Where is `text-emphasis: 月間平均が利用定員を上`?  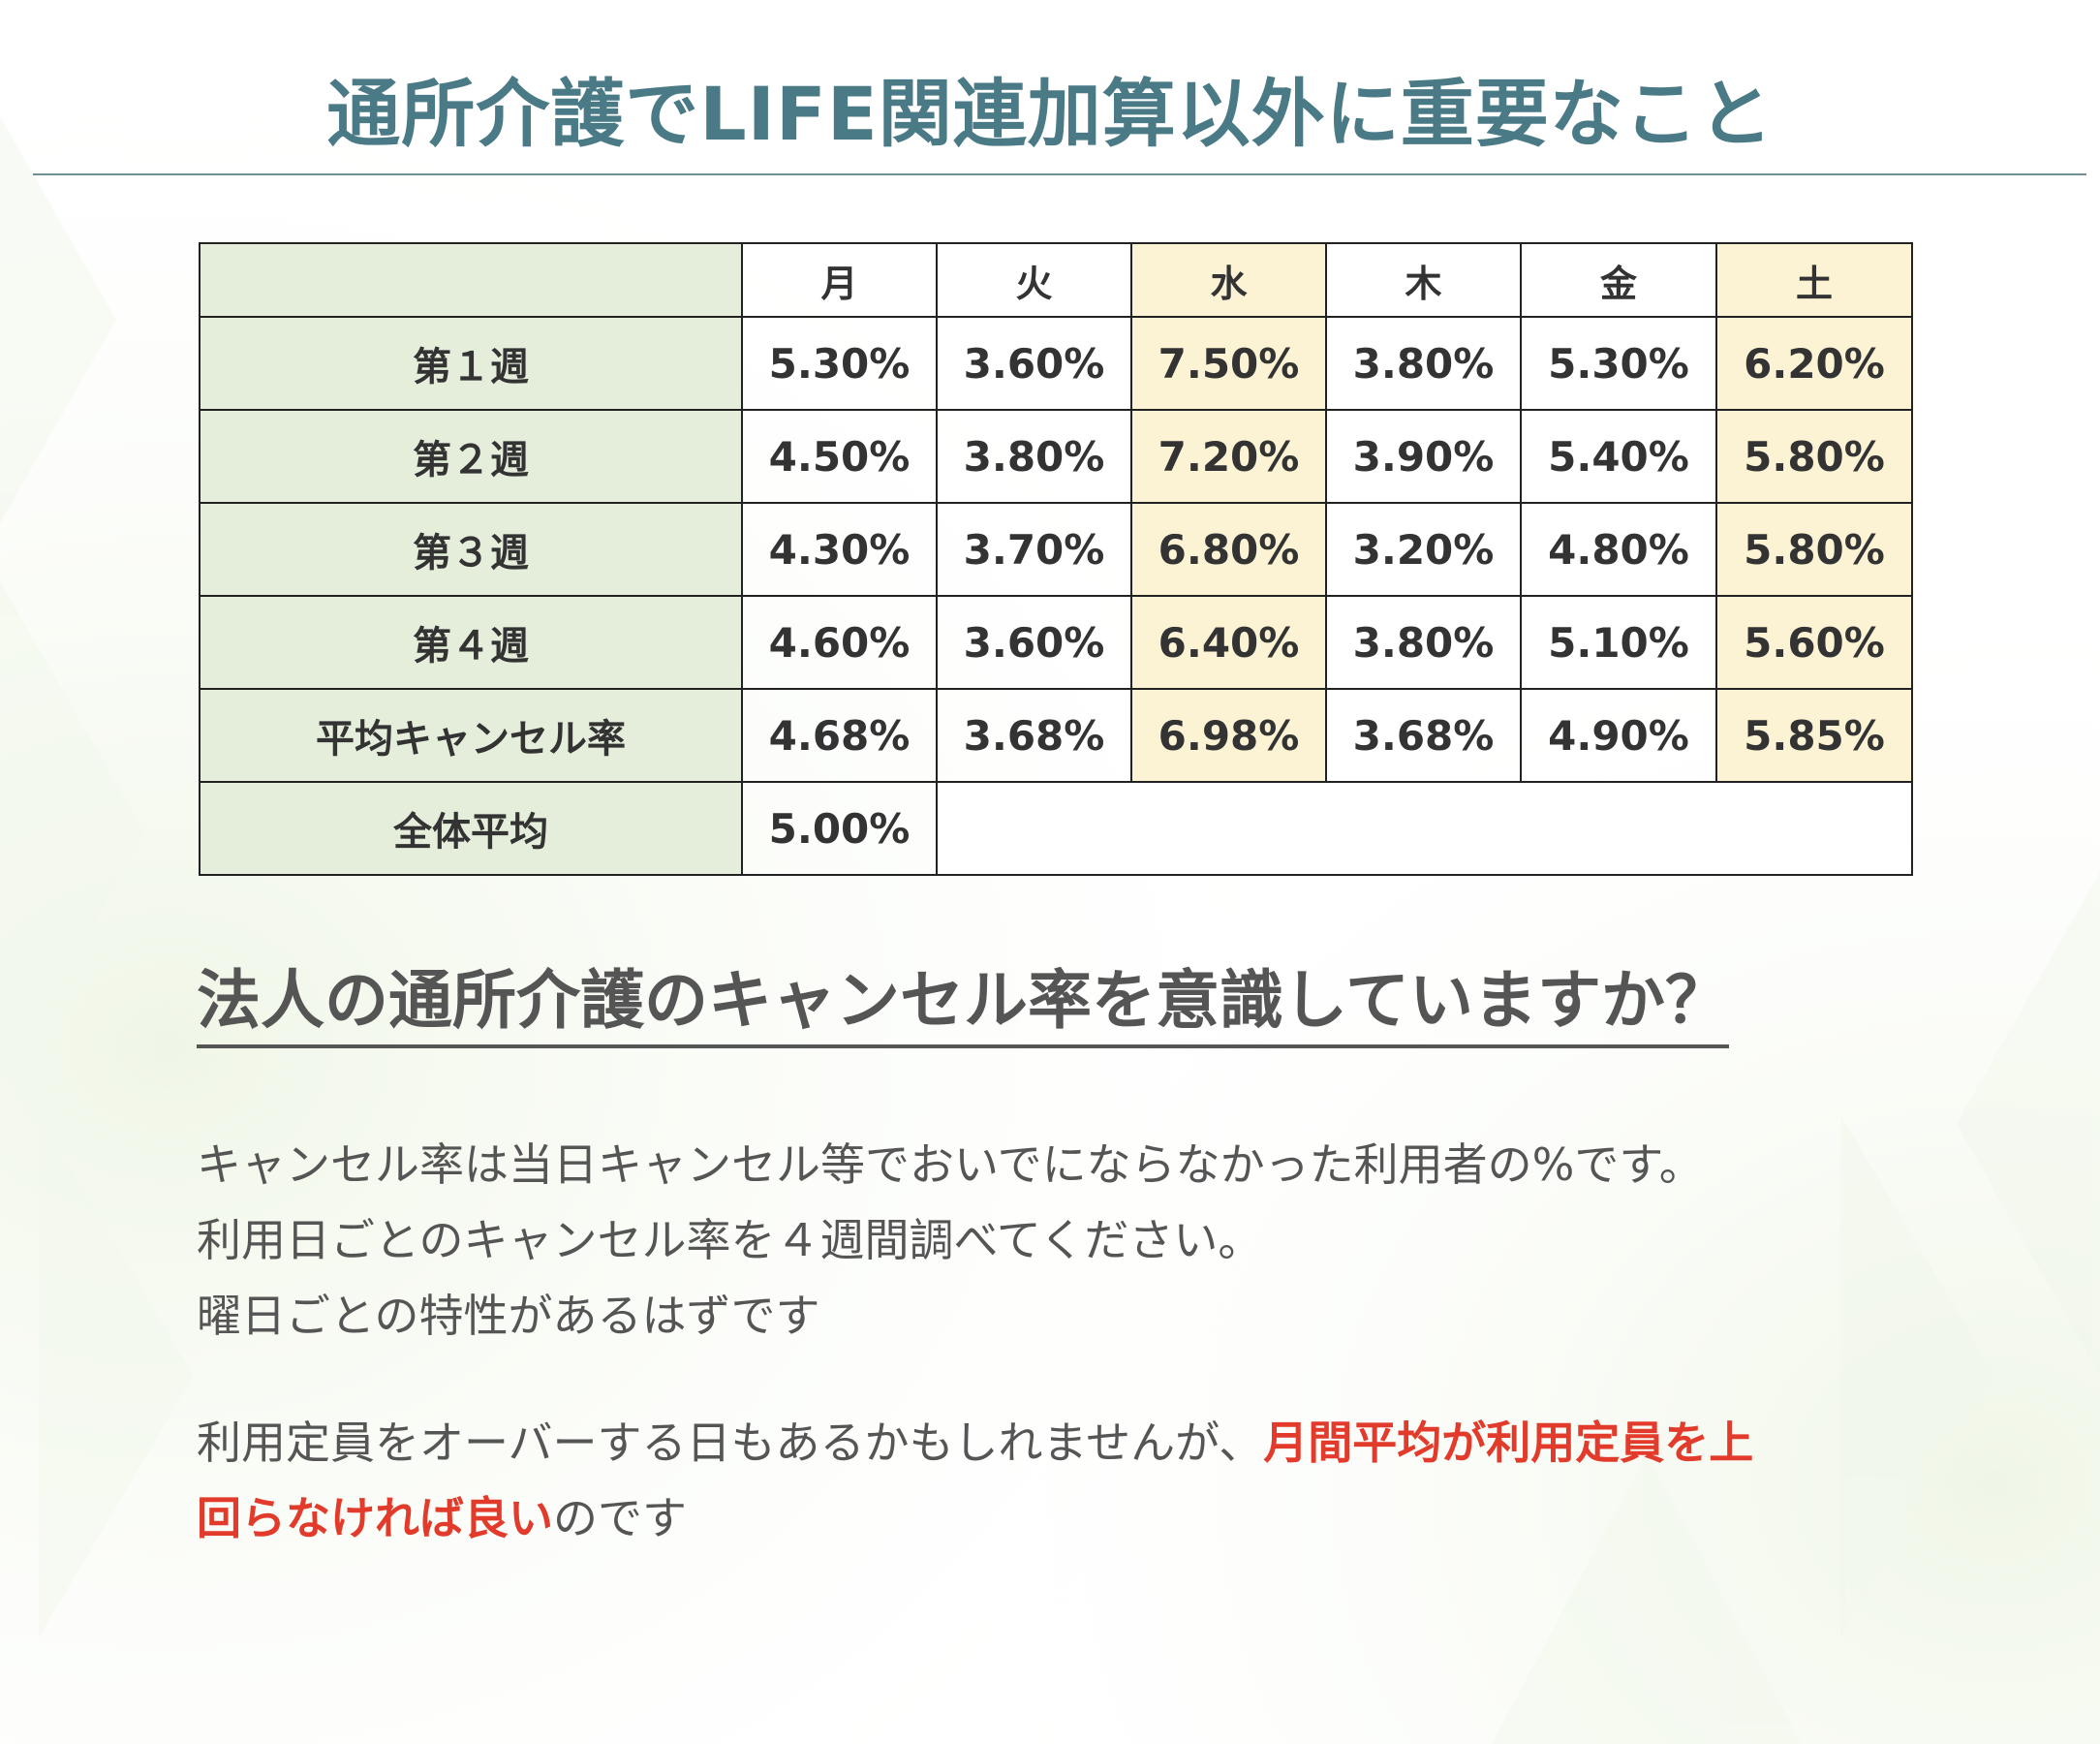
text-emphasis: 月間平均が利用定員を上 is located at coordinates (1508, 1443).